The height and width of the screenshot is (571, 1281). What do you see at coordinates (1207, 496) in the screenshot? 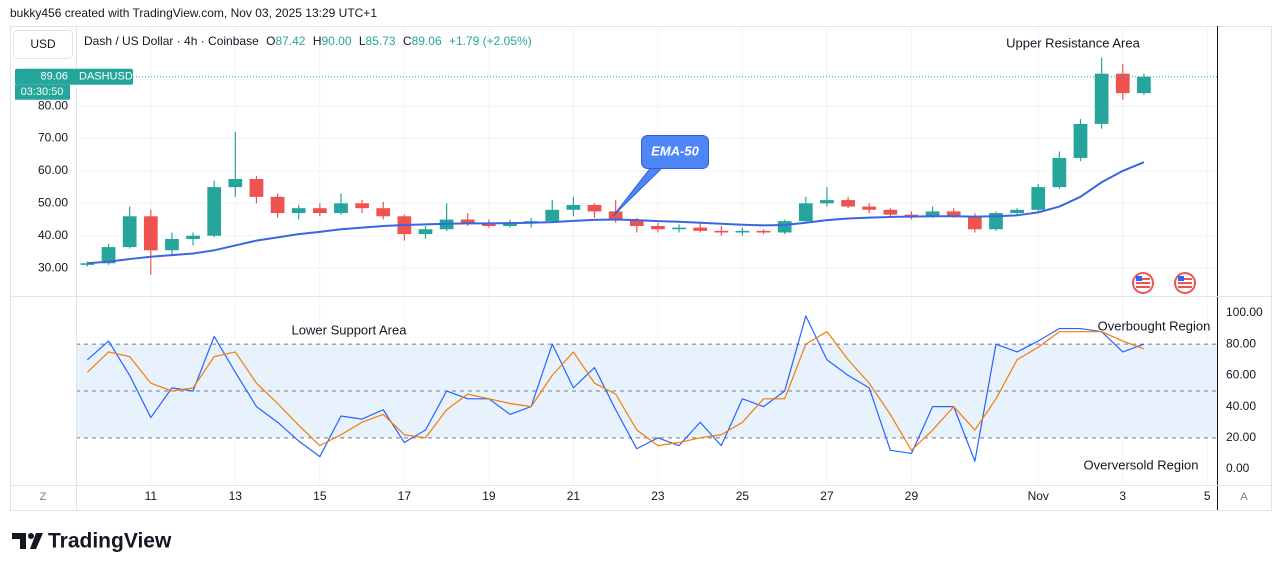
I see `x-tick-label: 5` at bounding box center [1207, 496].